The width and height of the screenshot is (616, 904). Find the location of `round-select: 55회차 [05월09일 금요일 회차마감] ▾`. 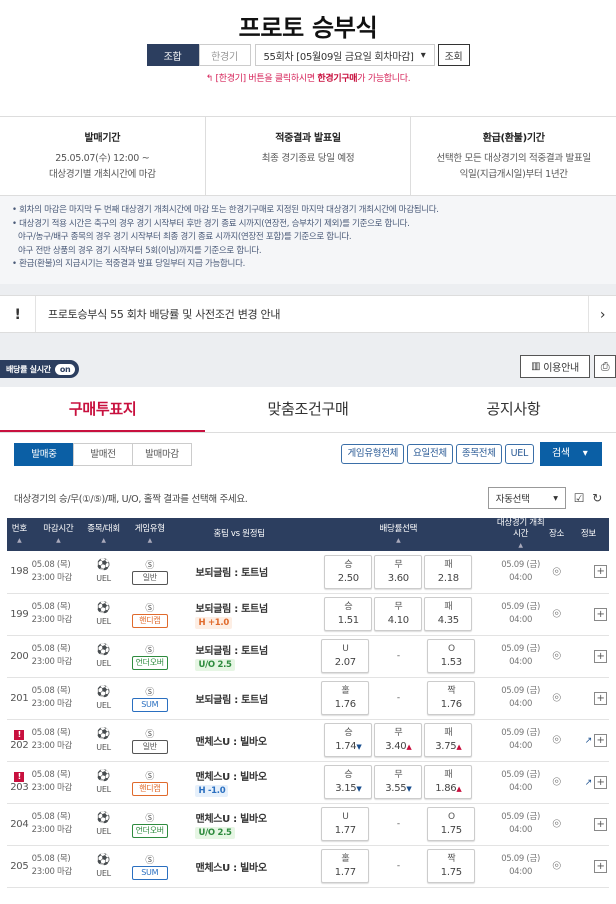

round-select: 55회차 [05월09일 금요일 회차마감] ▾ is located at coordinates (344, 55).